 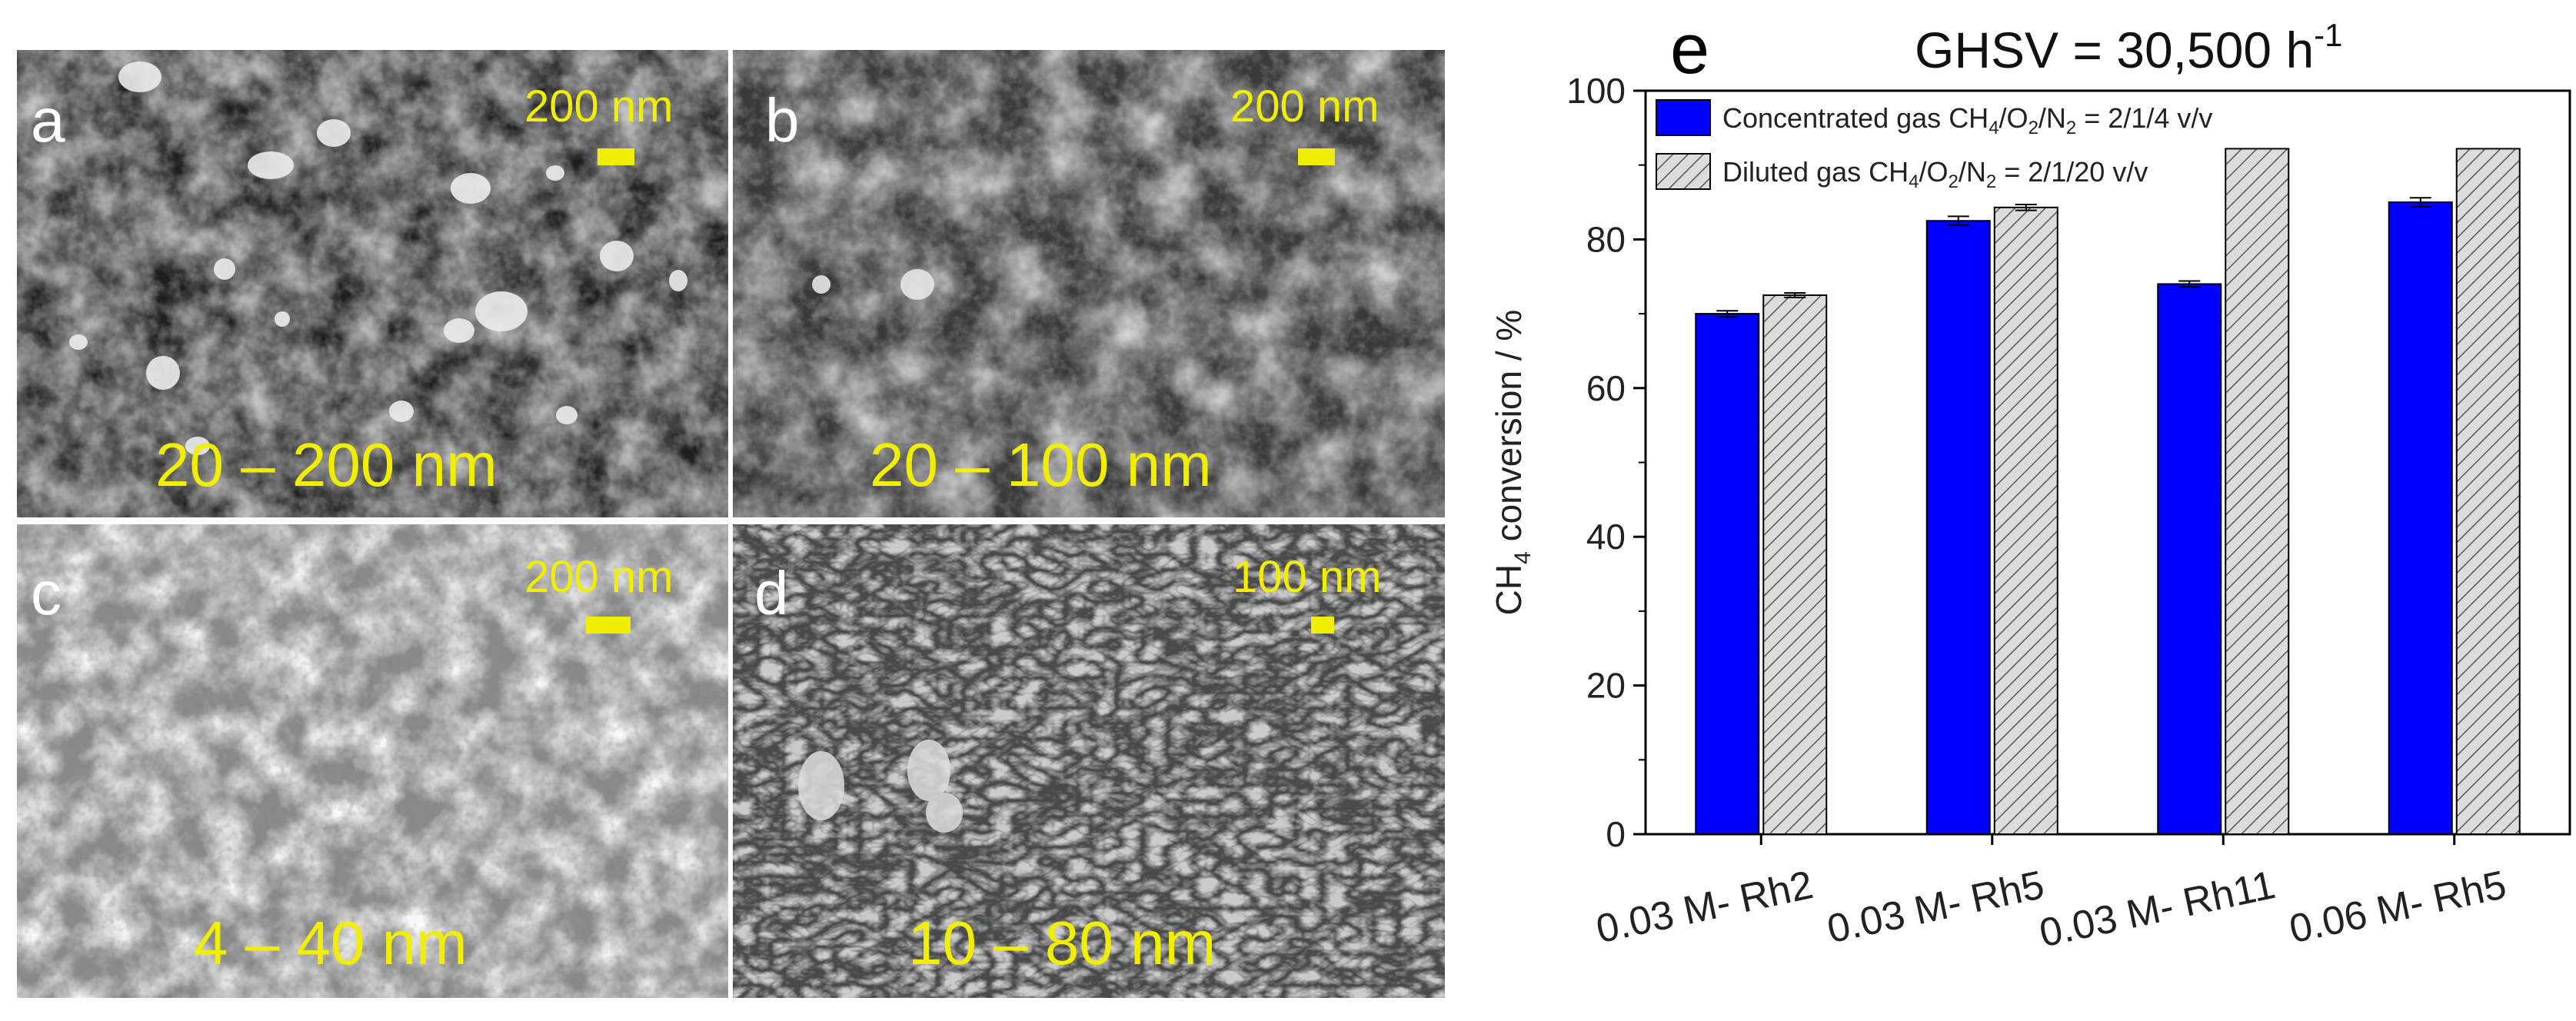 I want to click on panel-a-letter: a, so click(x=48, y=120).